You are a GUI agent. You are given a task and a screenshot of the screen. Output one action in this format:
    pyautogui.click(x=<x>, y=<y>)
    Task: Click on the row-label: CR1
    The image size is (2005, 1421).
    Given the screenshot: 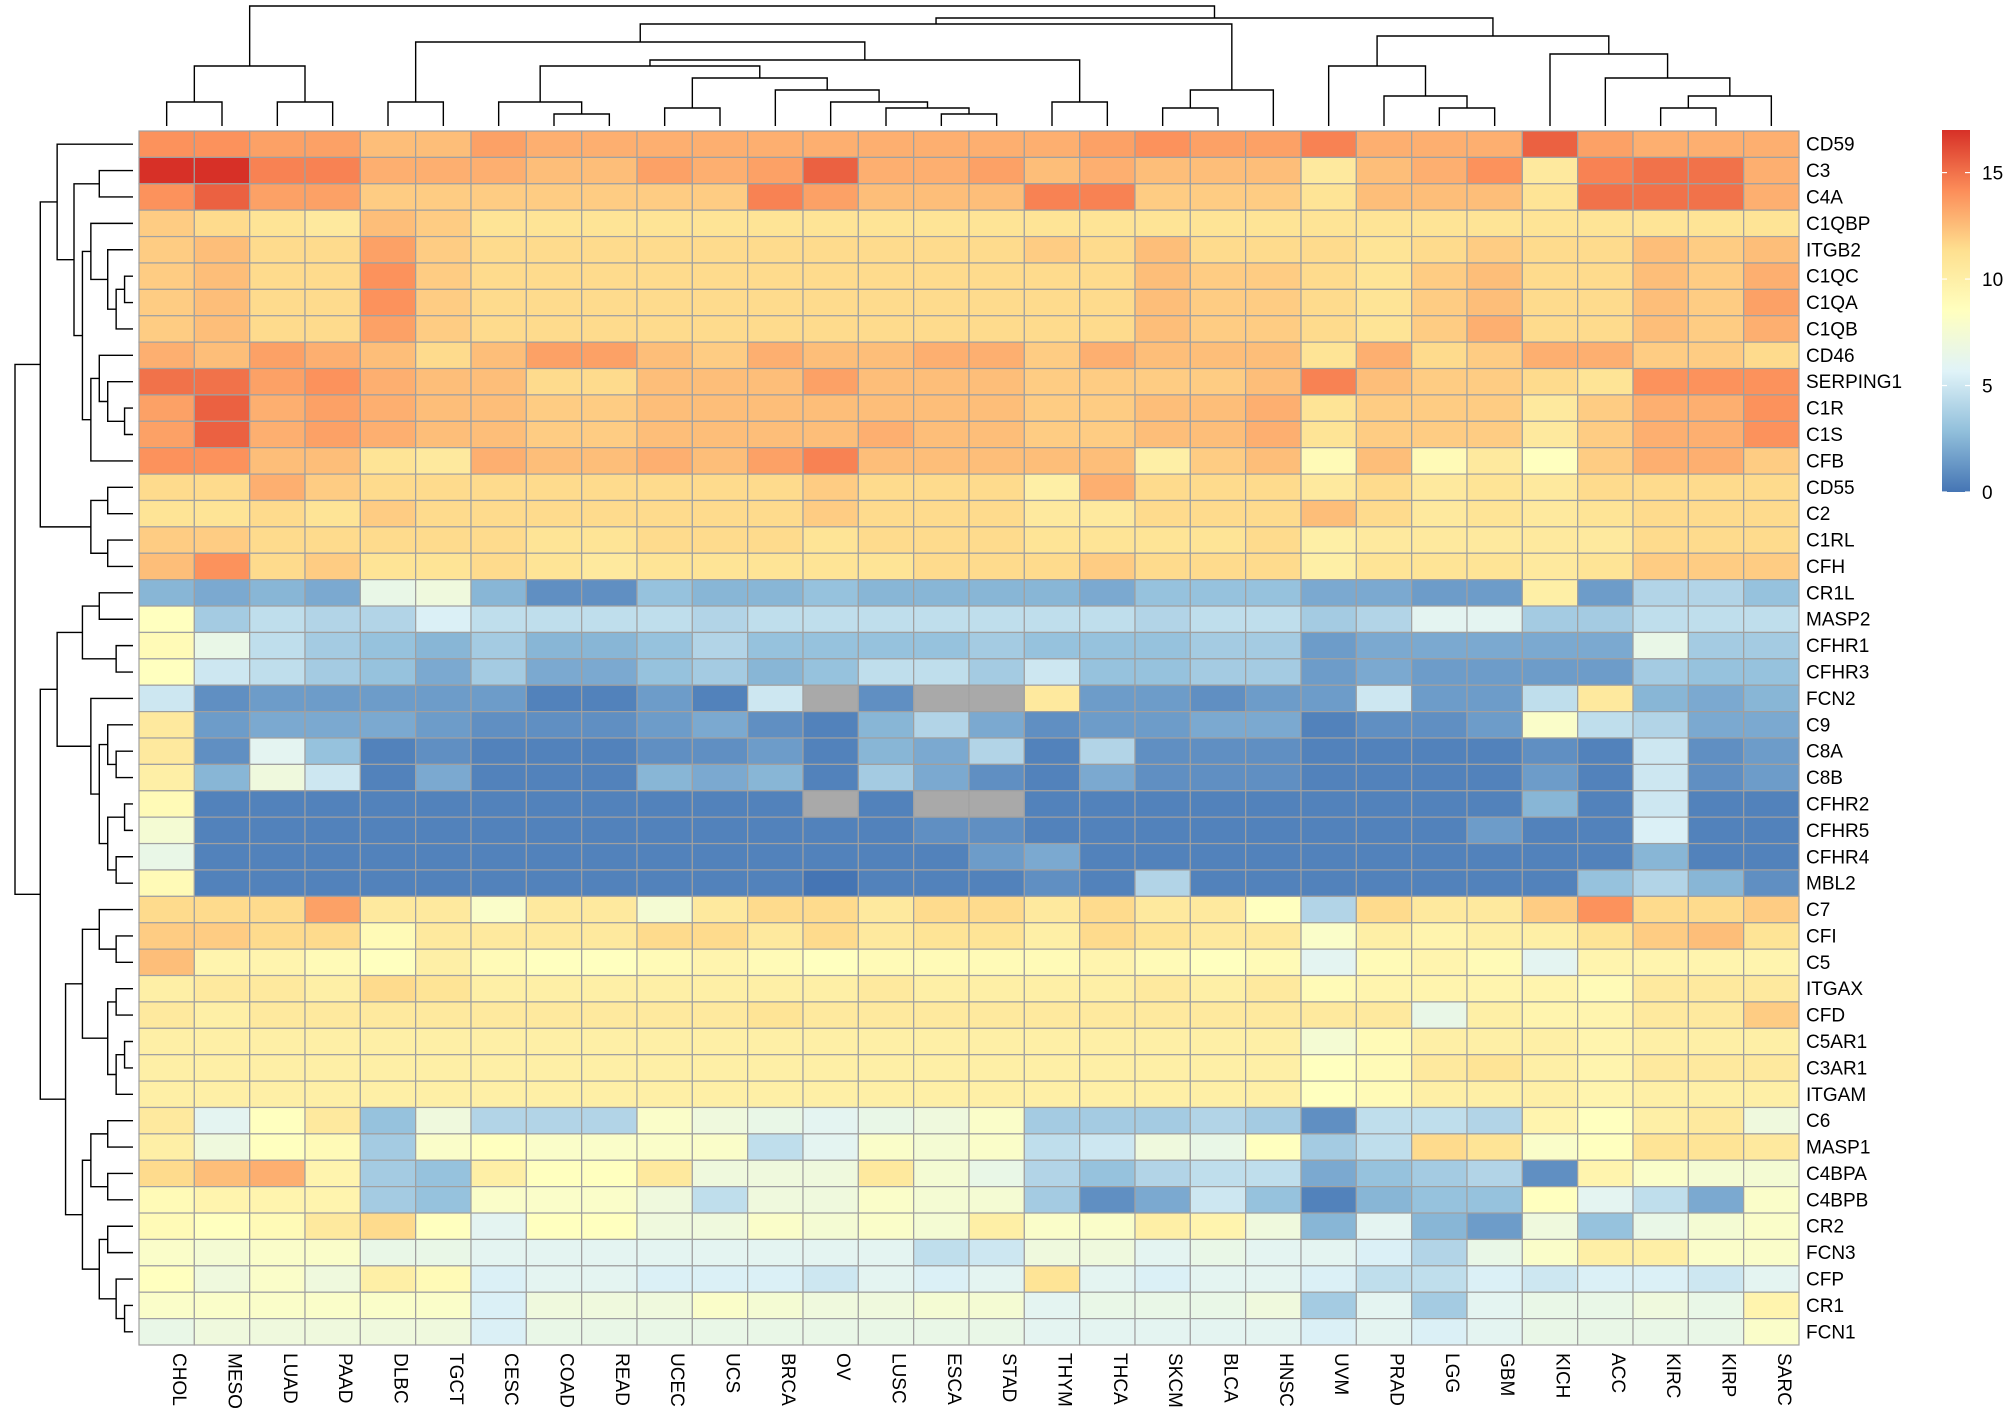 What is the action you would take?
    pyautogui.click(x=1825, y=1306)
    